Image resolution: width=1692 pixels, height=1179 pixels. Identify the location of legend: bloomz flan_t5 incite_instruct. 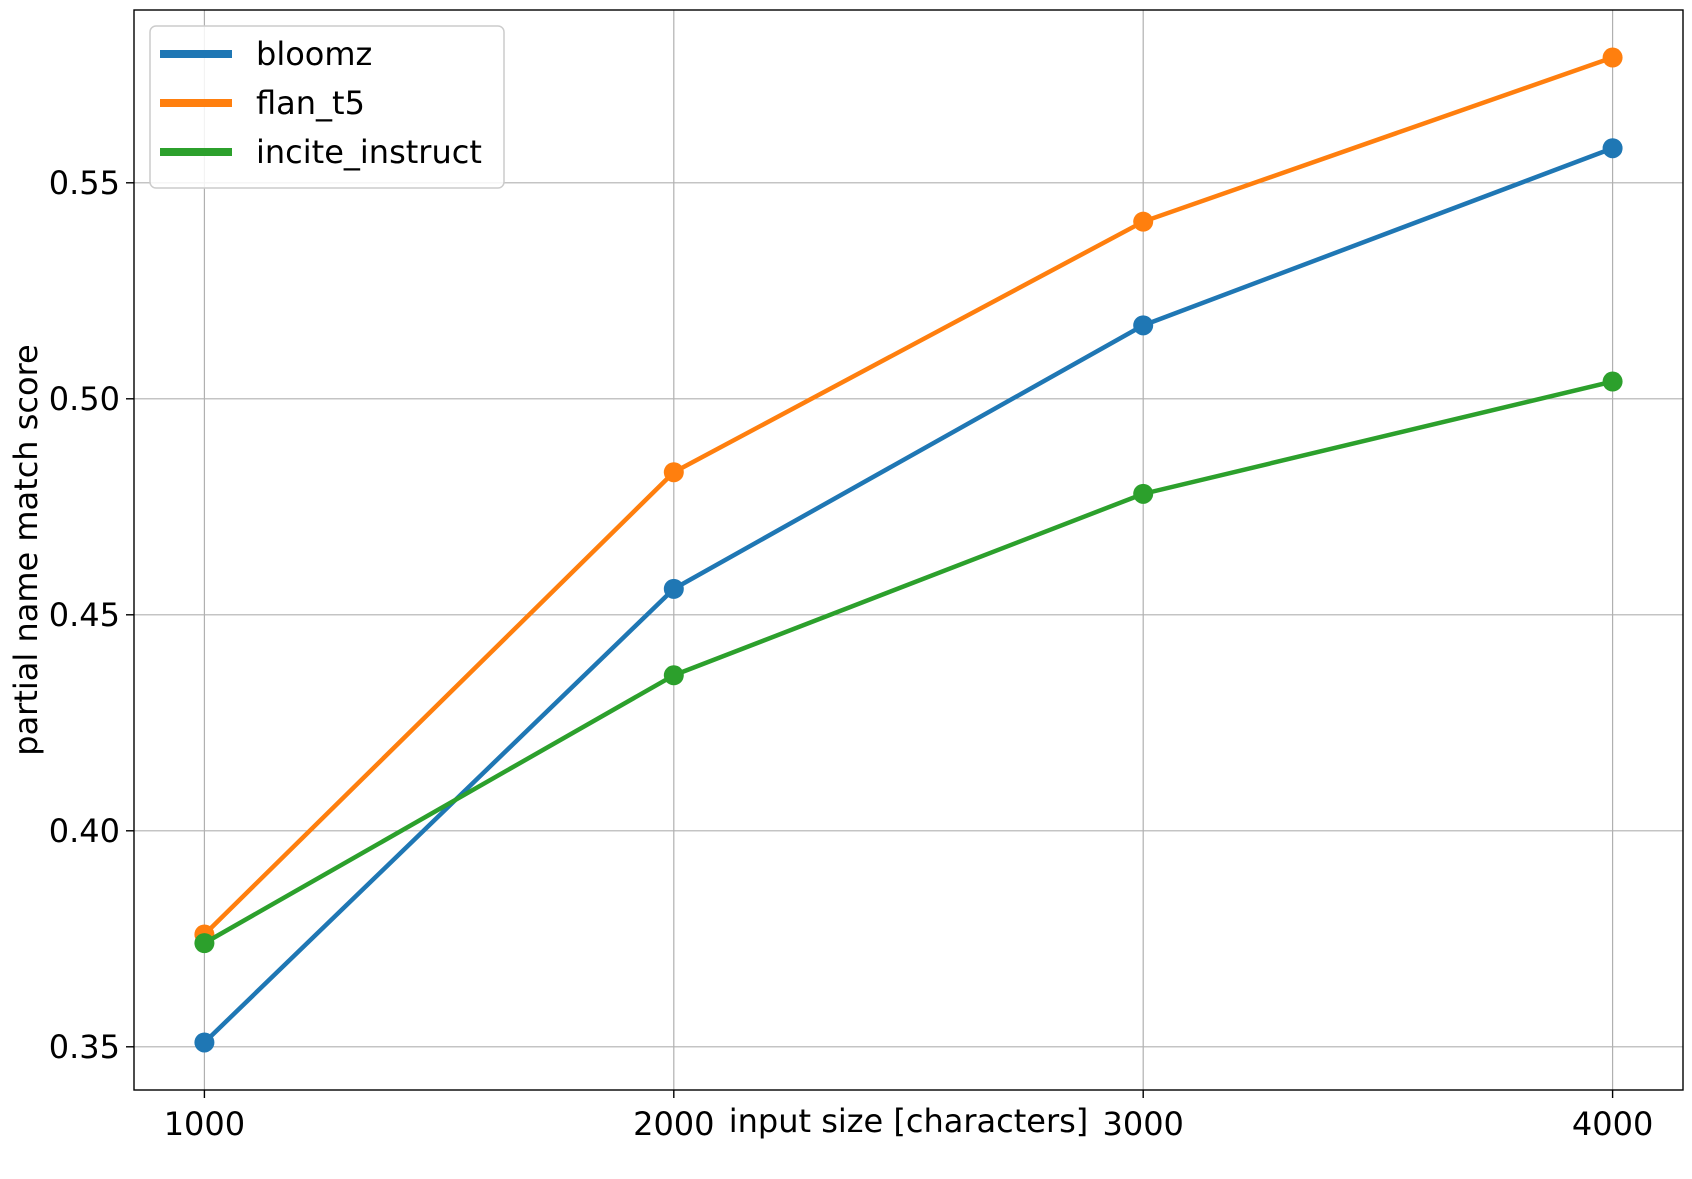
(327, 107).